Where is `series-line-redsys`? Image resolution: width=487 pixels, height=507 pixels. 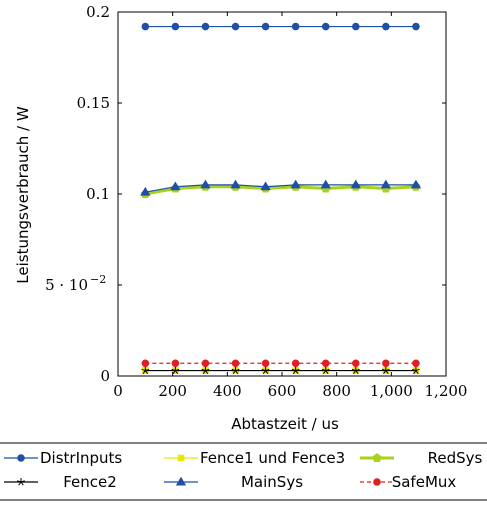 series-line-redsys is located at coordinates (281, 190).